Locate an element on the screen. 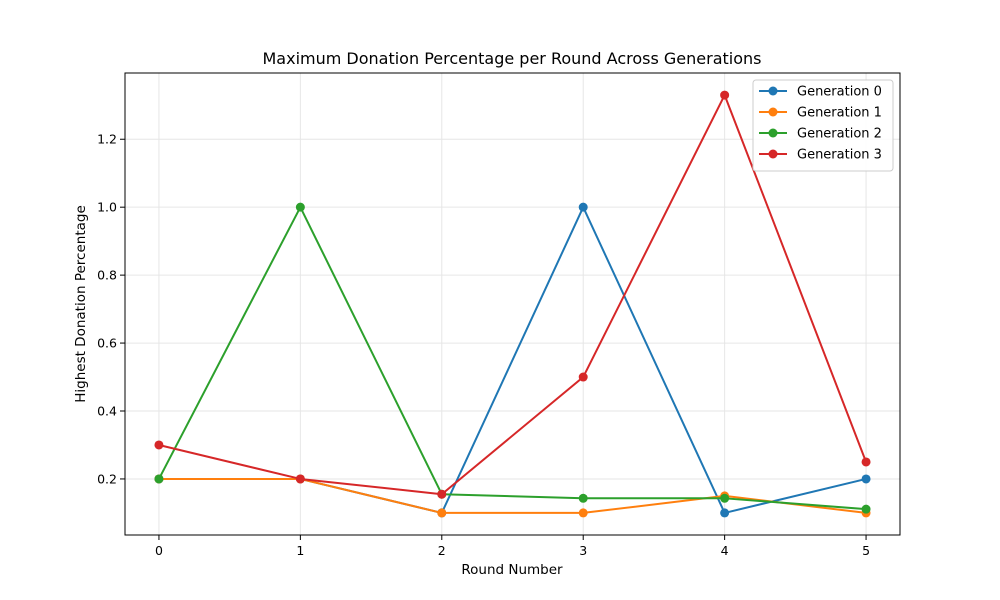 The height and width of the screenshot is (600, 1000). x-tick-label: 1 is located at coordinates (300, 550).